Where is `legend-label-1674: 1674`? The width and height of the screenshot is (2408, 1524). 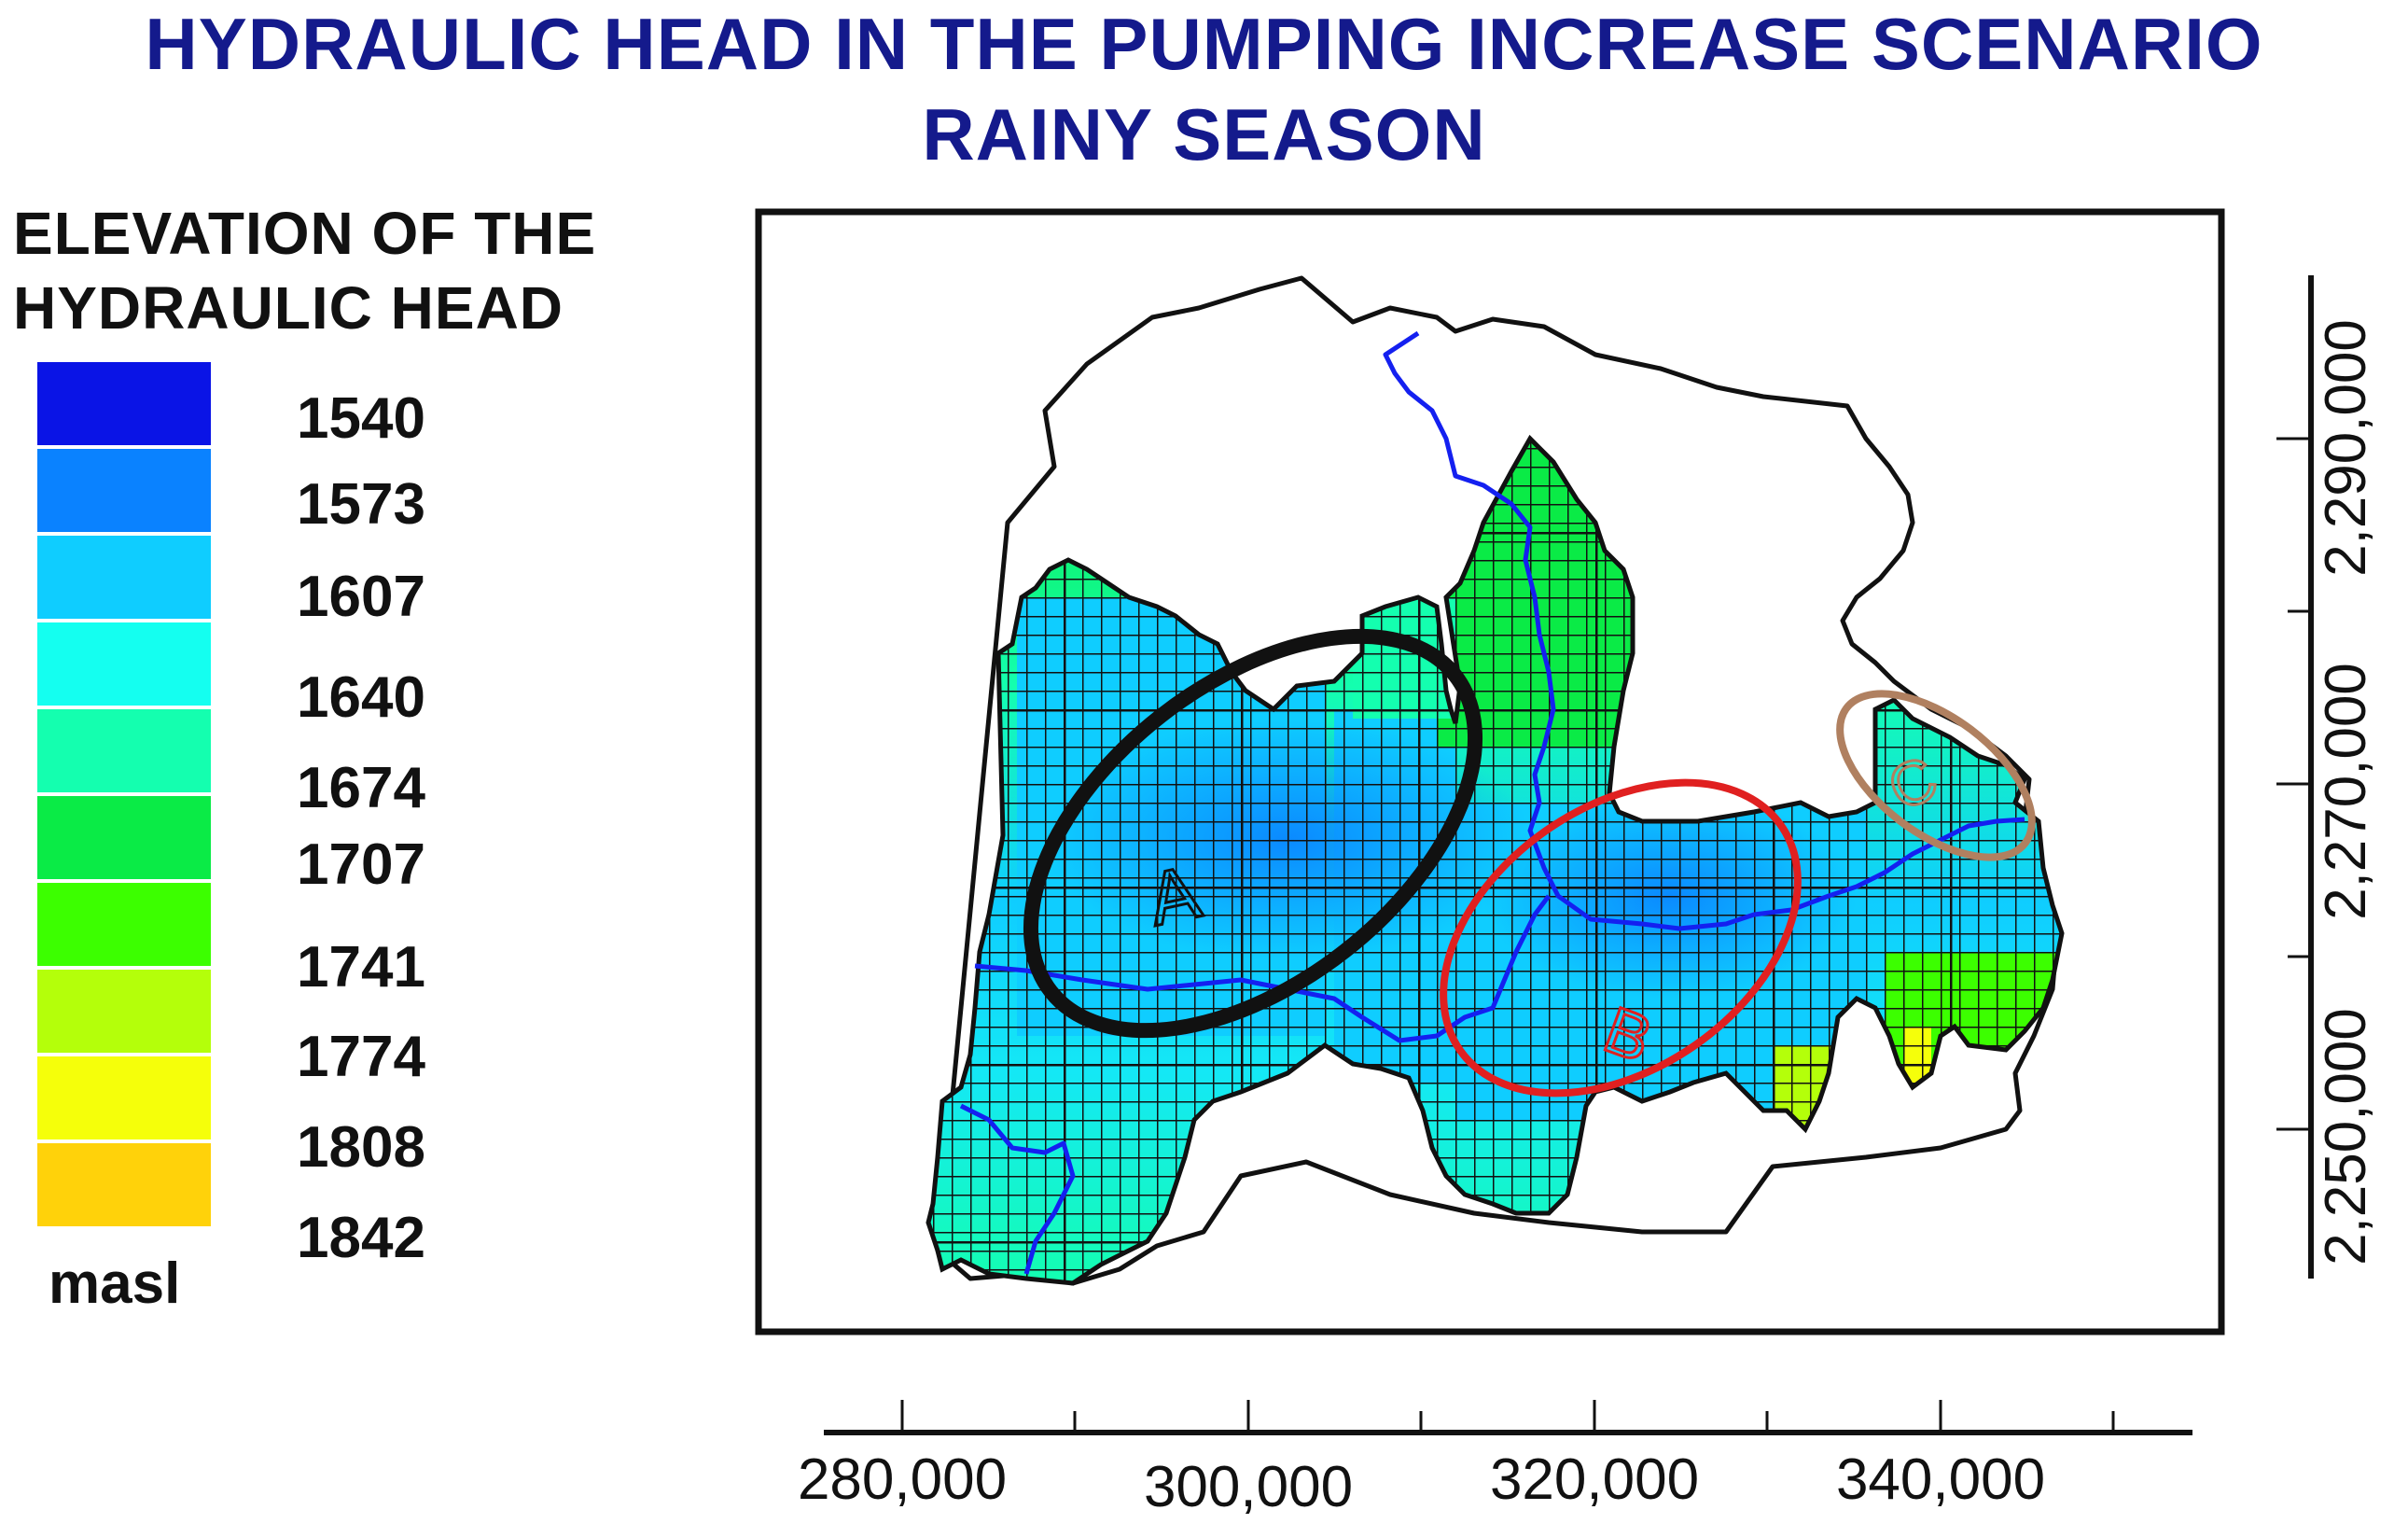
legend-label-1674: 1674 is located at coordinates (361, 788).